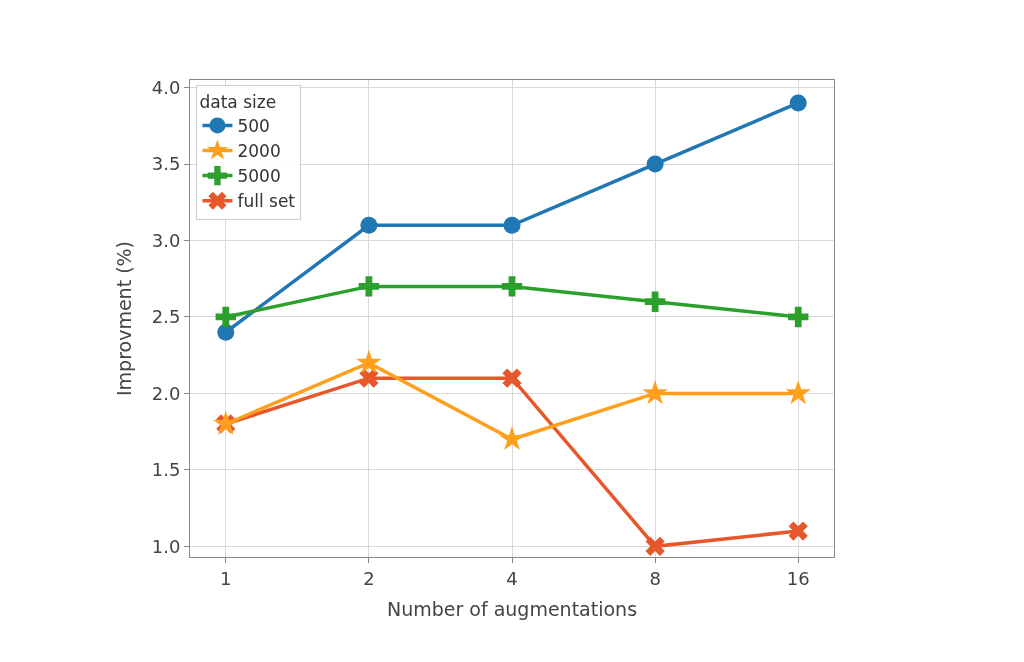 The width and height of the screenshot is (1024, 662). Describe the element at coordinates (655, 578) in the screenshot. I see `x-tick-label: 8` at that location.